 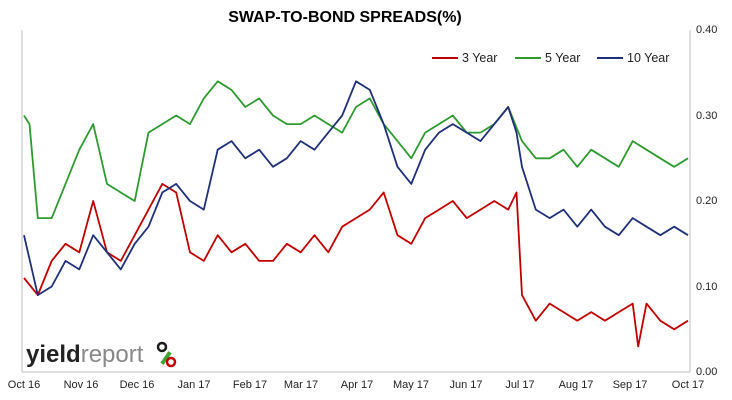 I want to click on yieldreport-logo: yieldreport, so click(x=101, y=354).